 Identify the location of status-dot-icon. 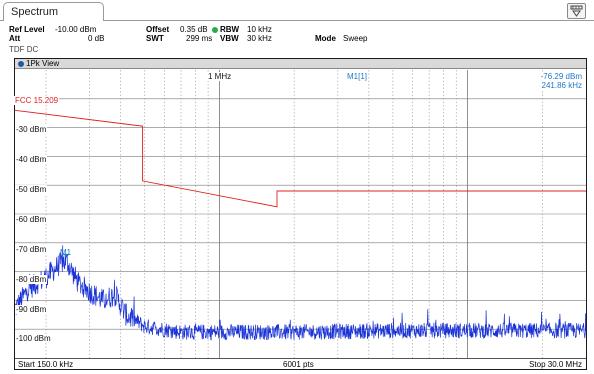
(215, 29).